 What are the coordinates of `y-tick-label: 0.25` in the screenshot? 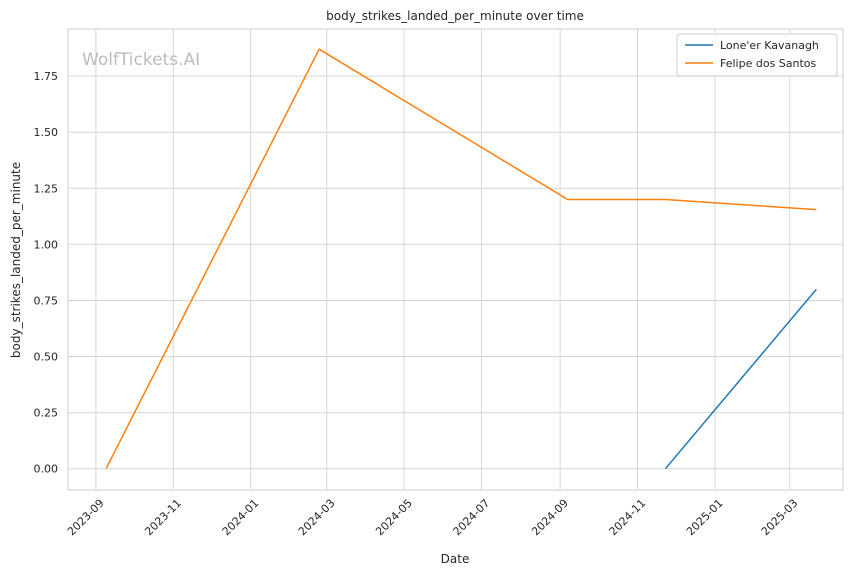 It's located at (46, 413).